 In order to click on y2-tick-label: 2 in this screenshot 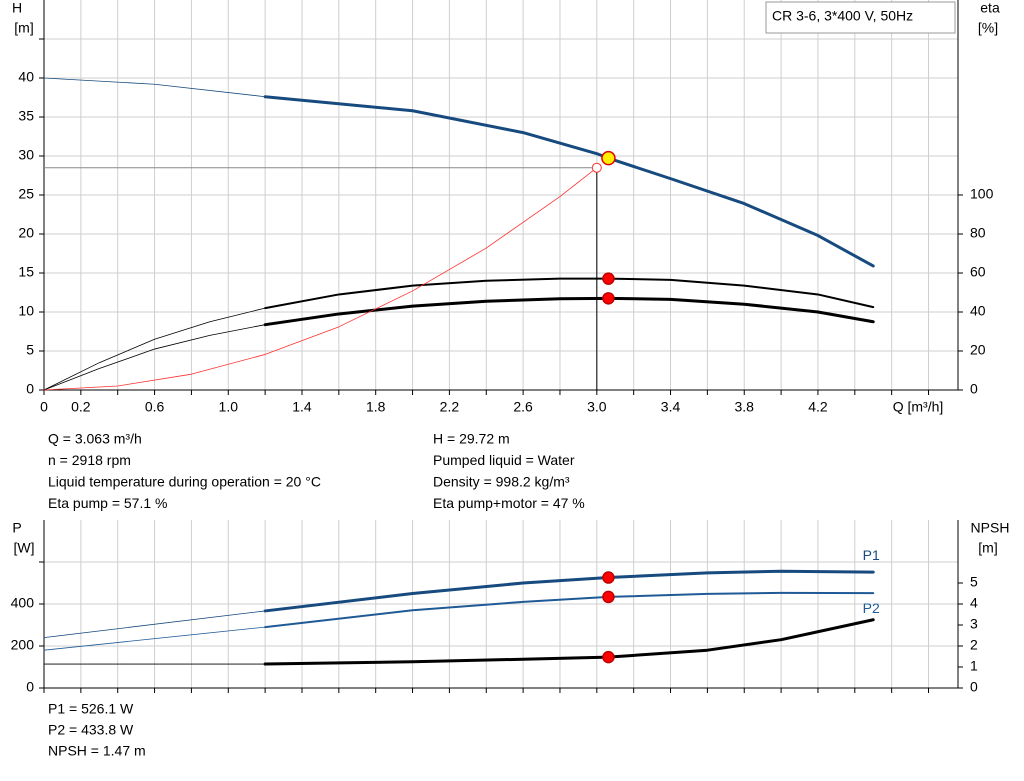, I will do `click(974, 645)`.